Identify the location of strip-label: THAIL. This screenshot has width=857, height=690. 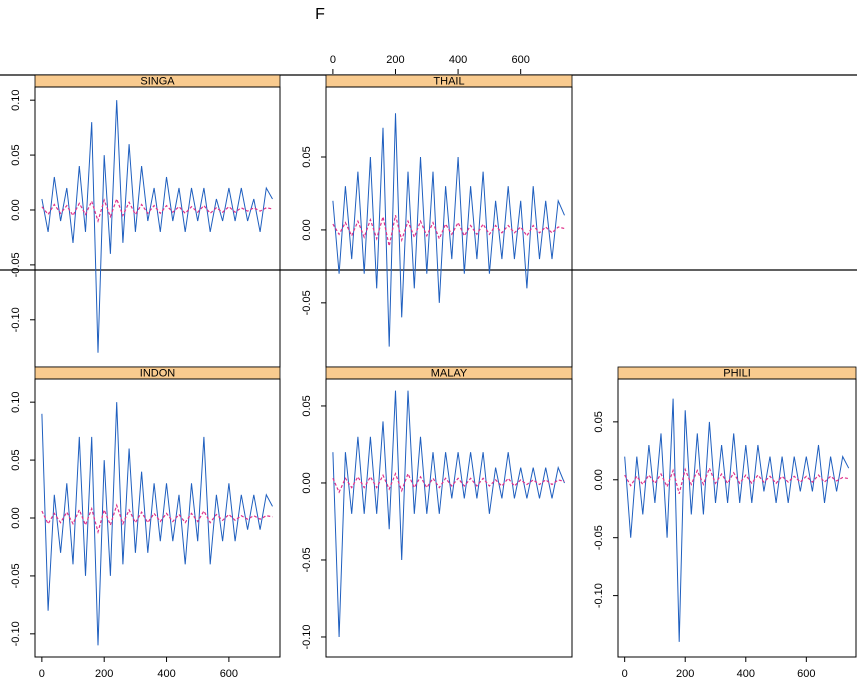
(448, 81).